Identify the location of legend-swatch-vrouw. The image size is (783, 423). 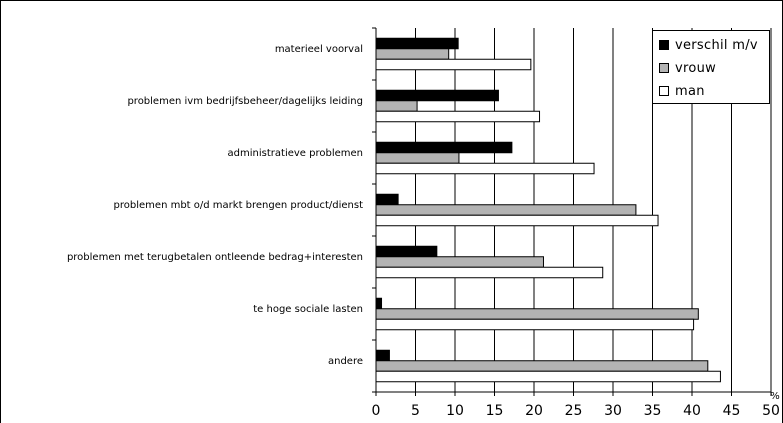
(664, 68).